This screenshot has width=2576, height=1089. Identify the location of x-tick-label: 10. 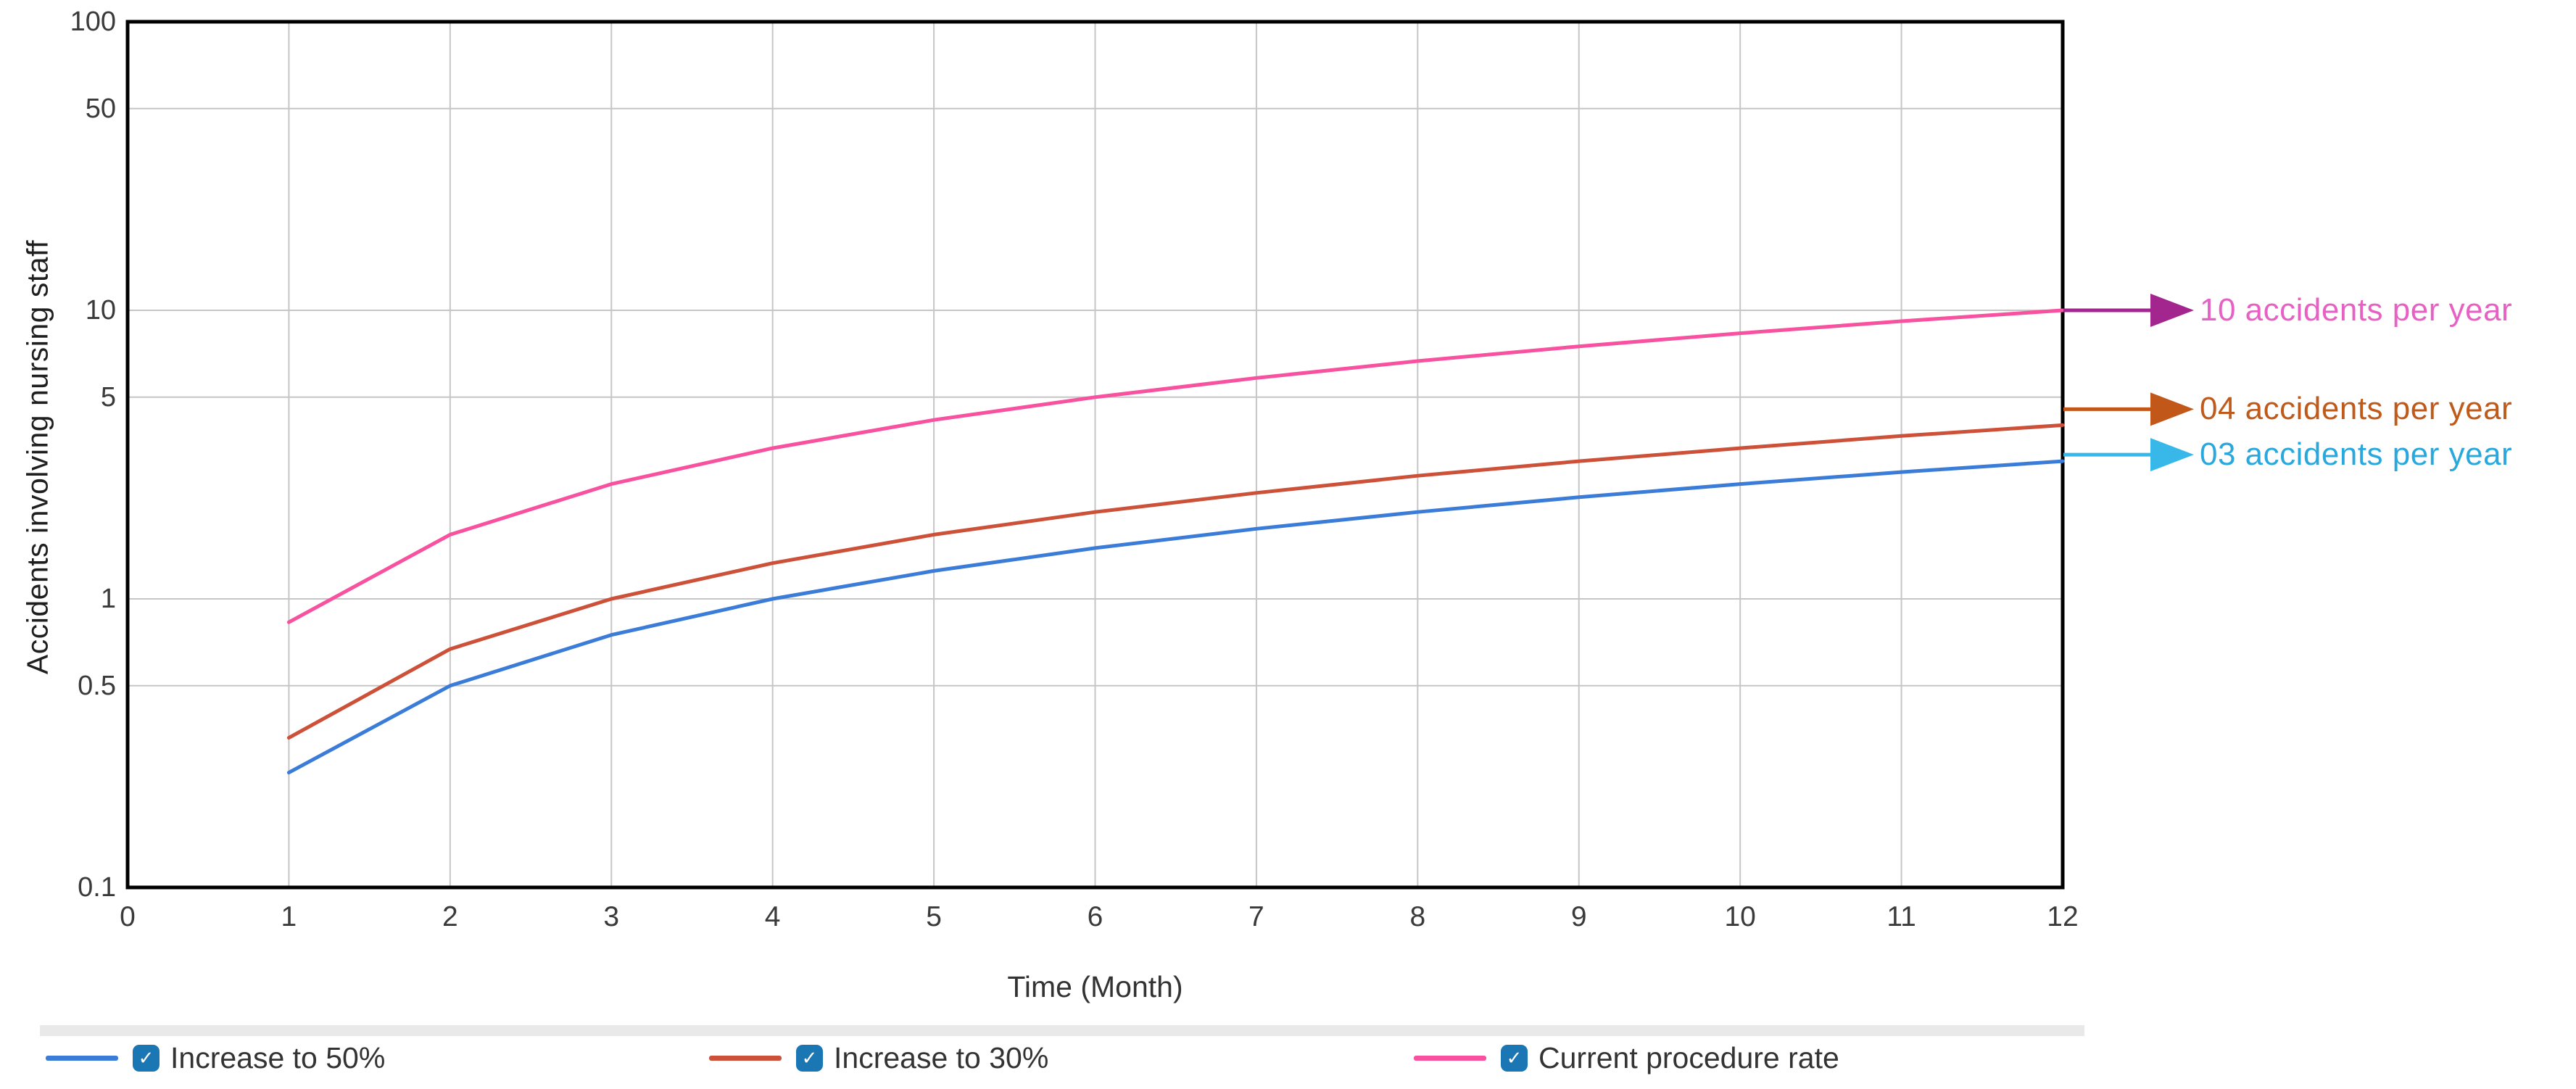
(1740, 917).